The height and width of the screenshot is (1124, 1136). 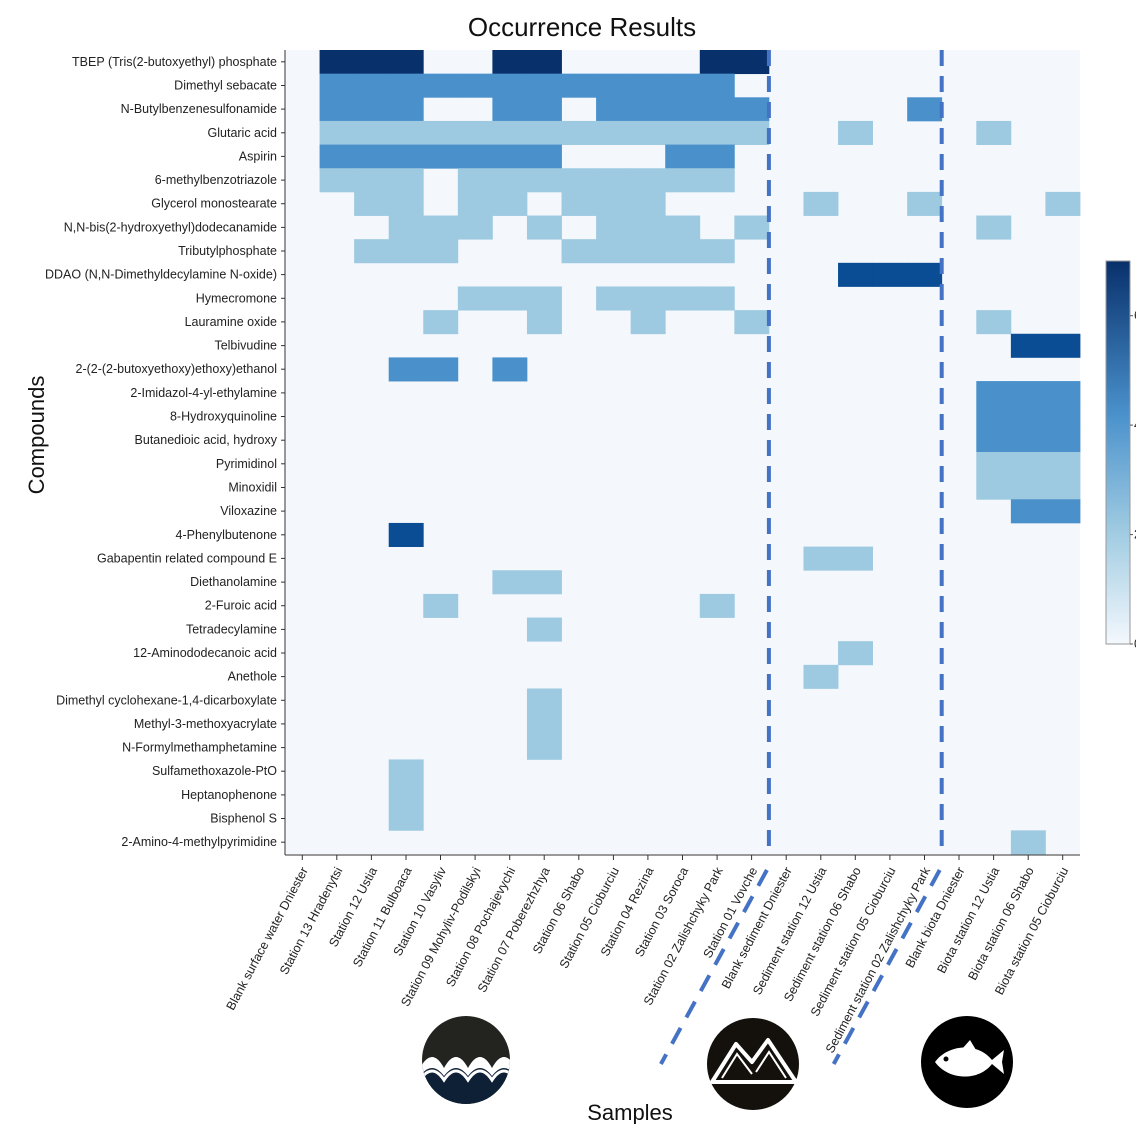 I want to click on y-tick-label: Dimethyl sebacate, so click(x=225, y=86).